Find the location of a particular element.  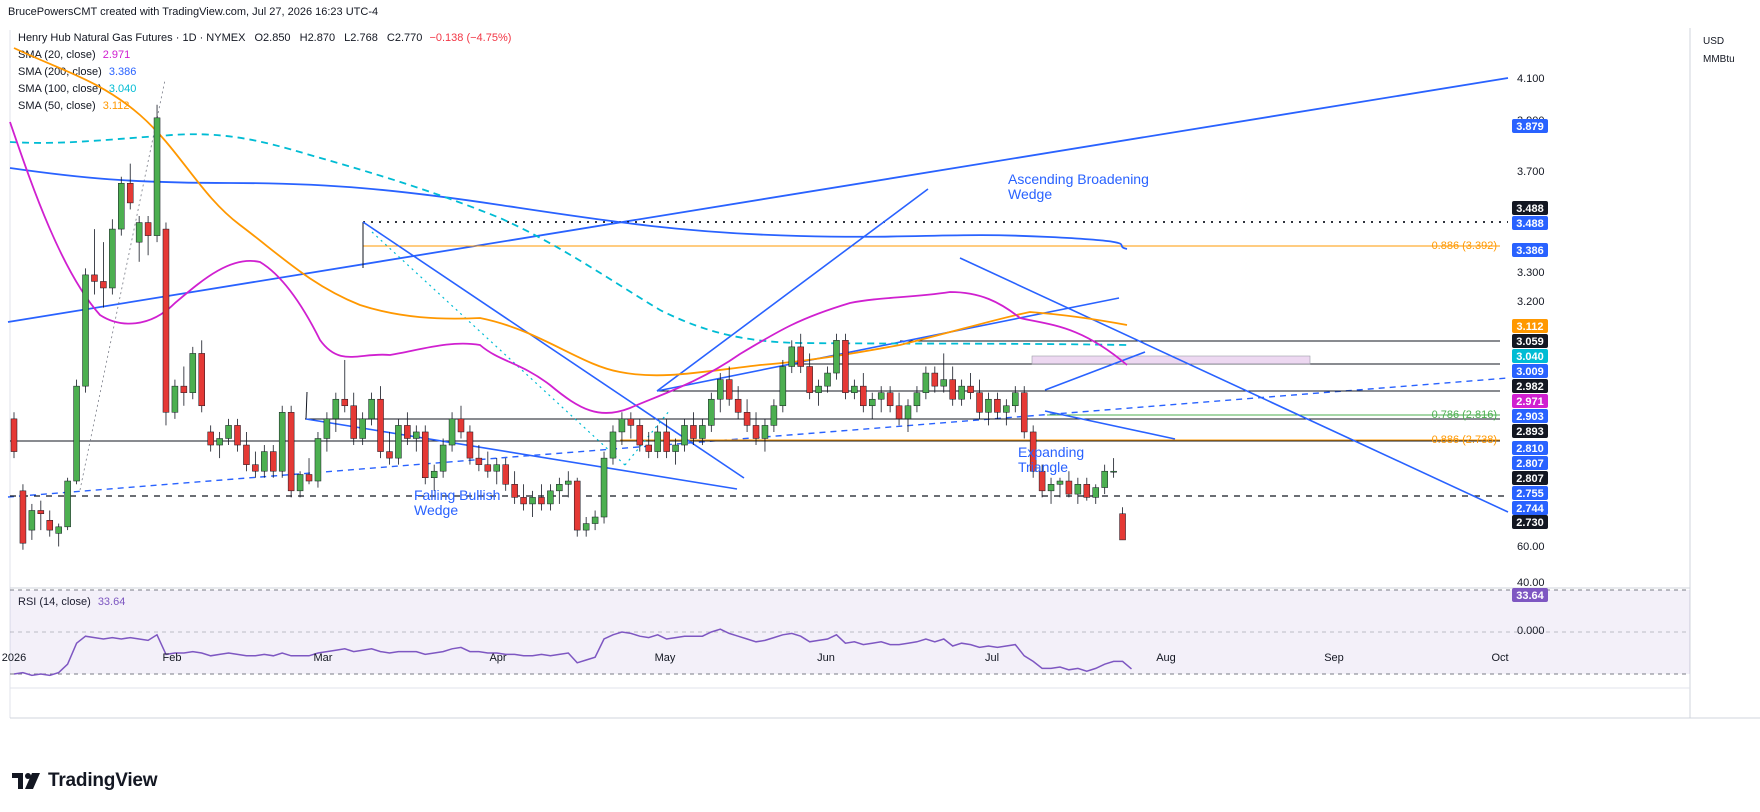

price-label-text: 3.488 is located at coordinates (1530, 209).